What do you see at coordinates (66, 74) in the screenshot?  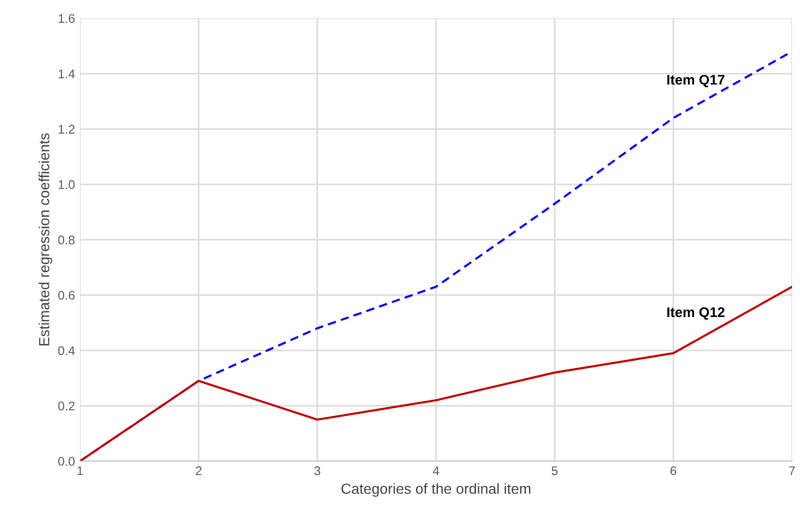 I see `y-tick-label: 1.4` at bounding box center [66, 74].